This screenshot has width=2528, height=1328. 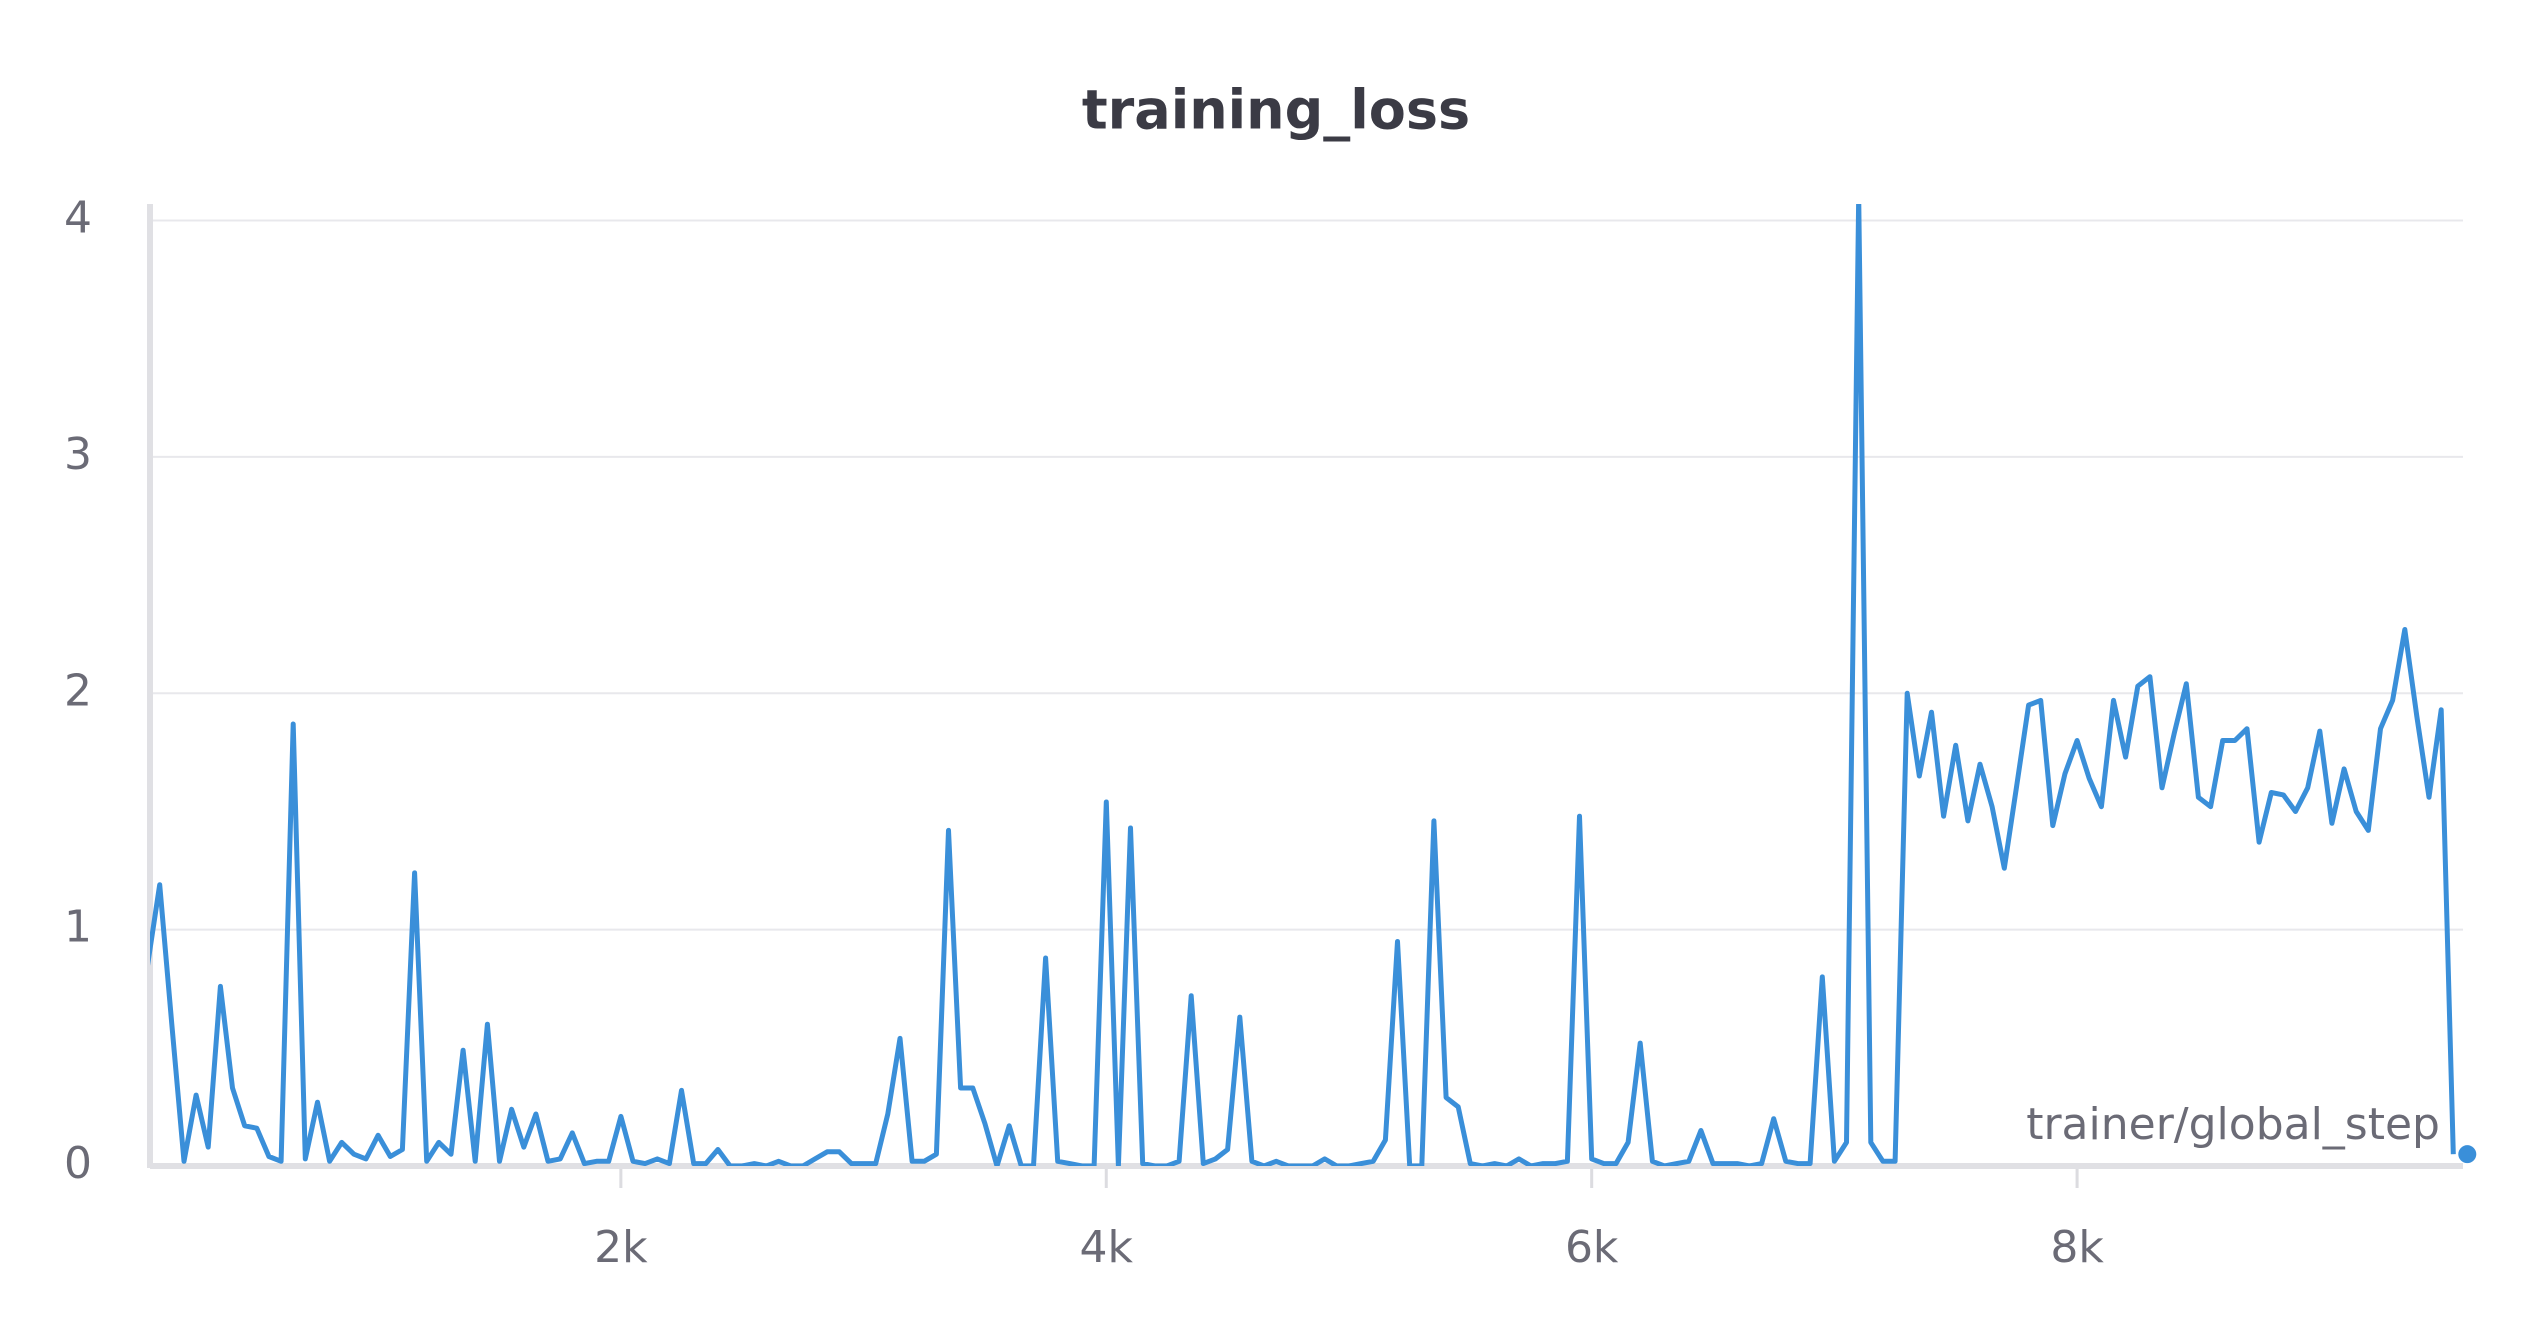 I want to click on y-tick-label: 4, so click(x=78, y=218).